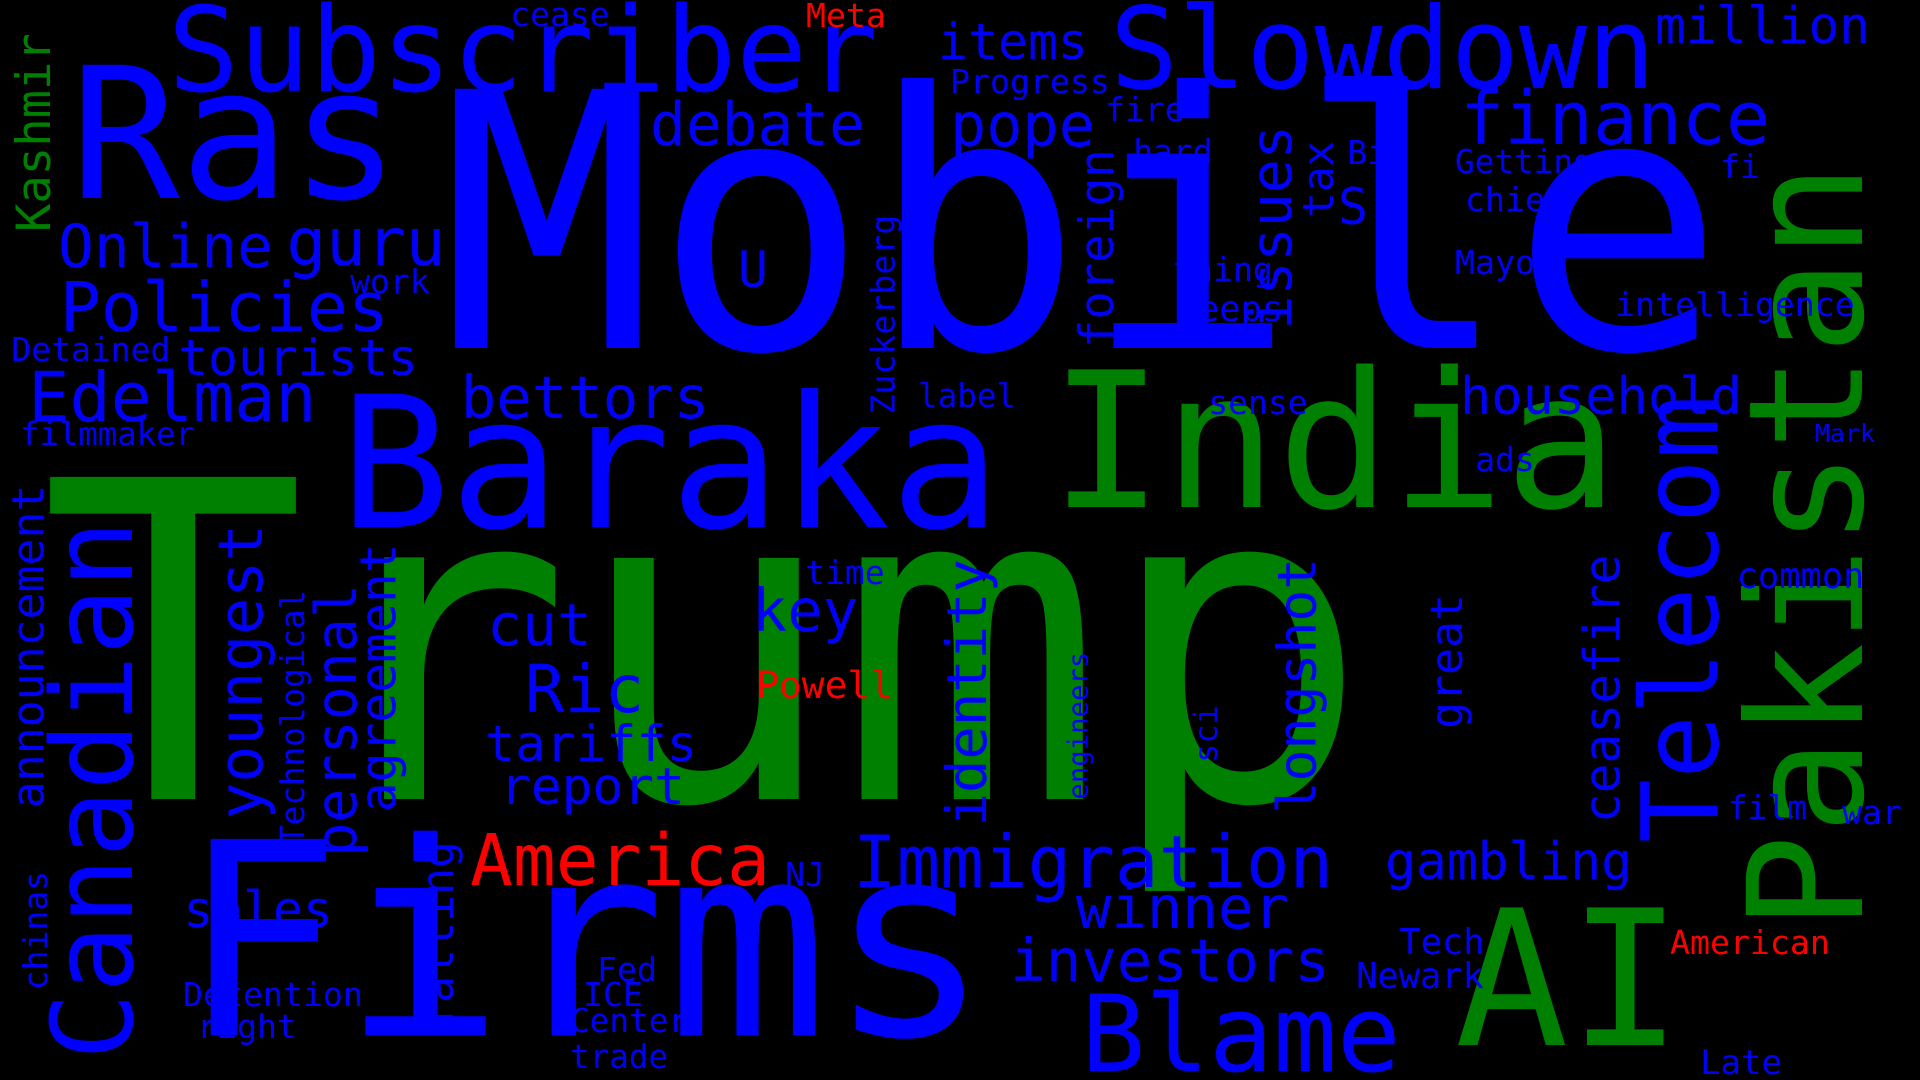 Image resolution: width=1920 pixels, height=1080 pixels. Describe the element at coordinates (298, 358) in the screenshot. I see `word-tourists: tourists` at that location.